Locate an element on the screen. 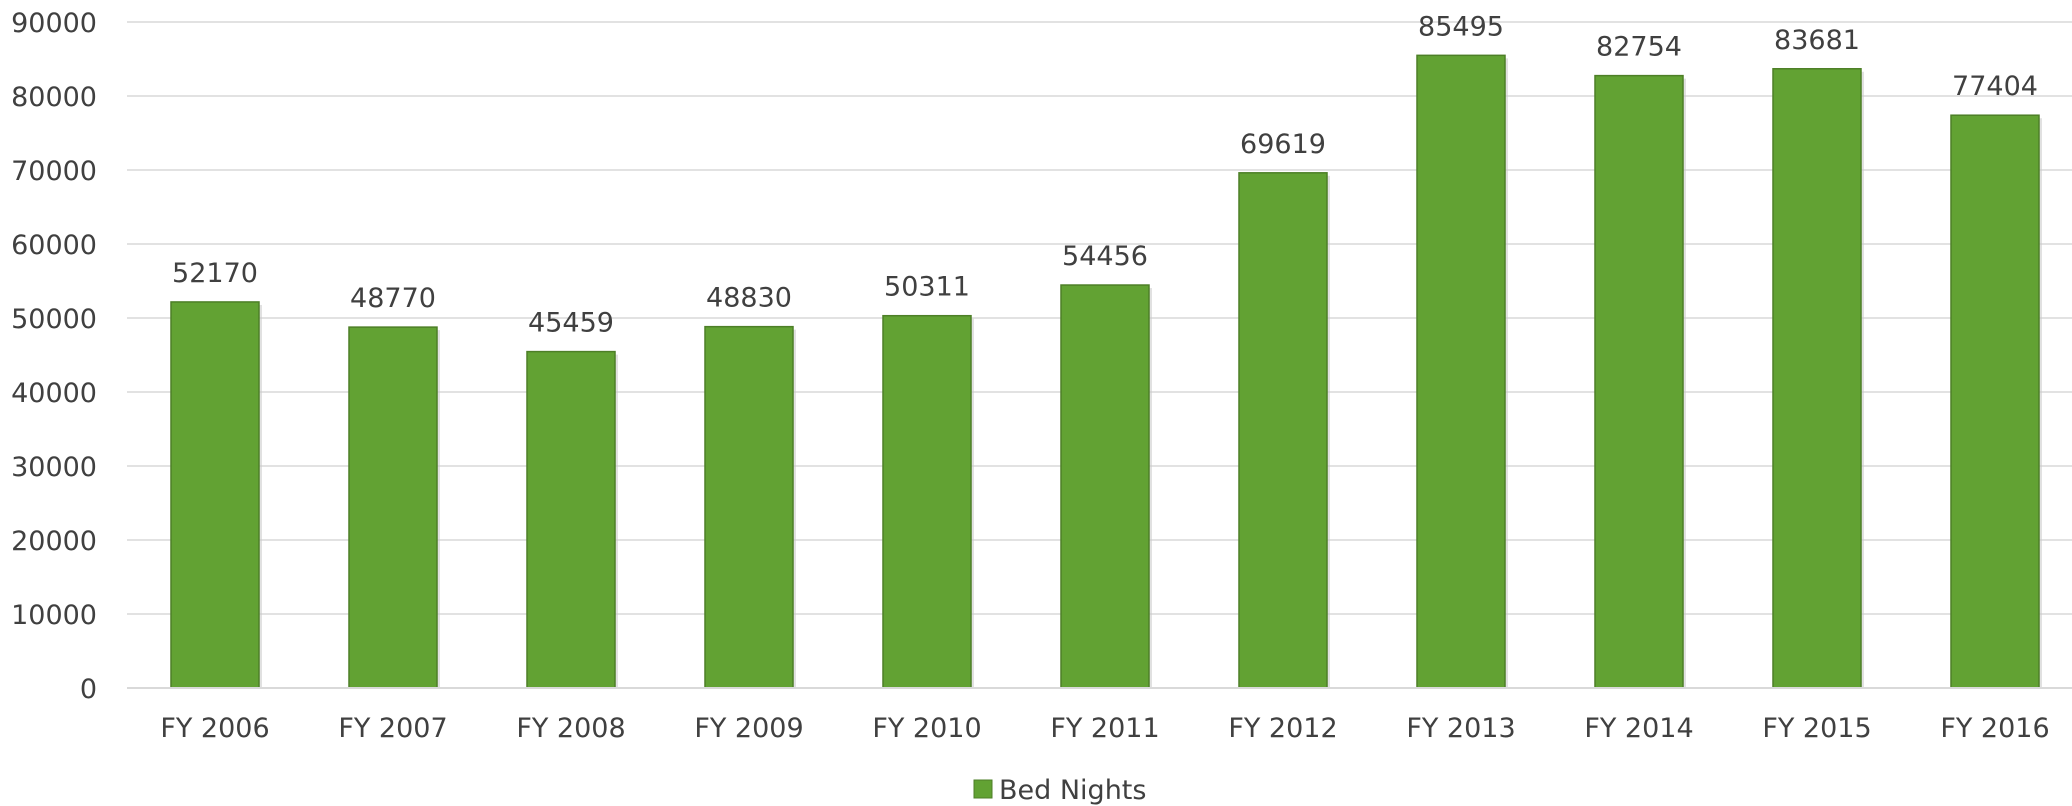  data-label: 45459 is located at coordinates (571, 323).